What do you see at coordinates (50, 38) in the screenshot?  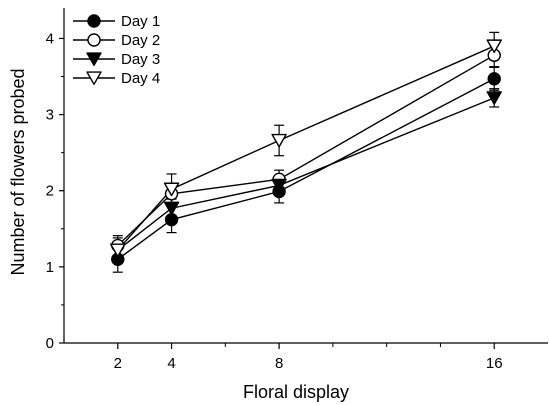 I see `y-tick-label: 4` at bounding box center [50, 38].